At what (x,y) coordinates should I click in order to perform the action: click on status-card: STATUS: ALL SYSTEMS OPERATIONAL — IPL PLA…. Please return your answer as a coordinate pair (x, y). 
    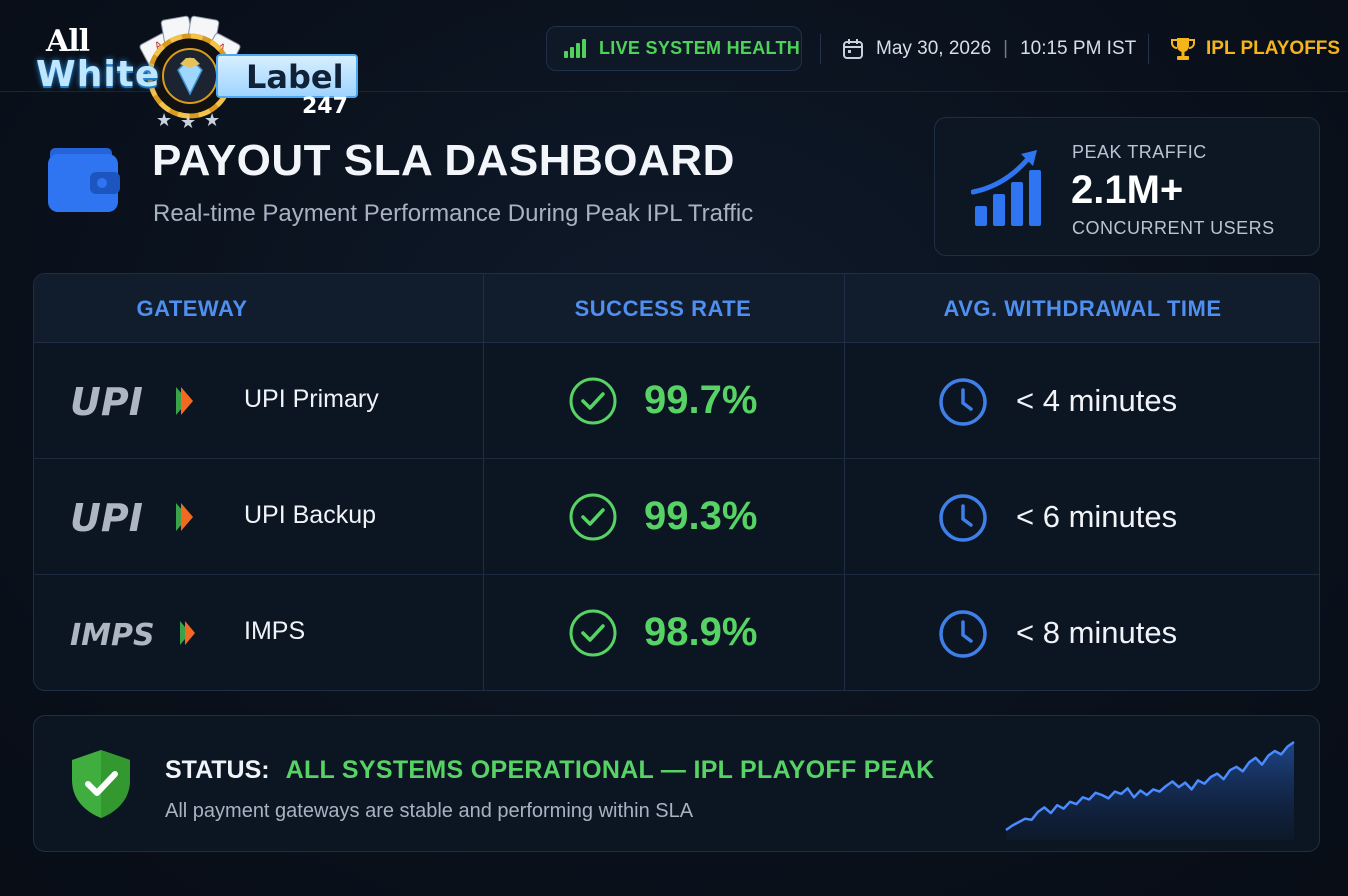
    Looking at the image, I should click on (676, 783).